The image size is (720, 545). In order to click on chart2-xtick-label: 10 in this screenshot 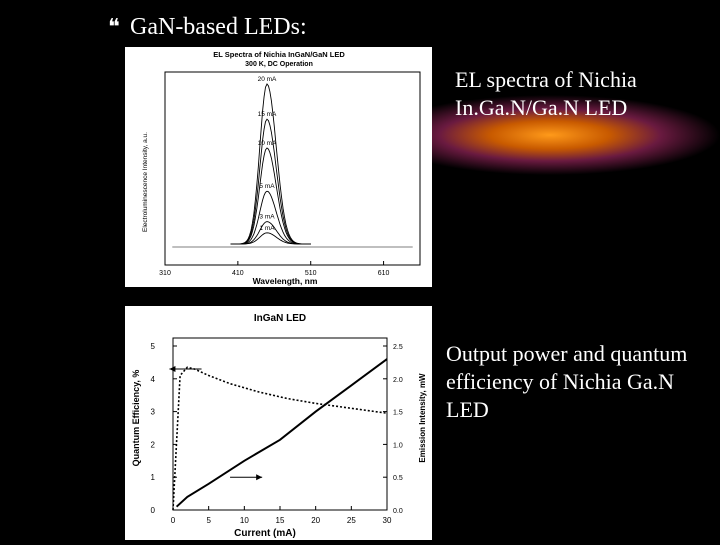, I will do `click(244, 520)`.